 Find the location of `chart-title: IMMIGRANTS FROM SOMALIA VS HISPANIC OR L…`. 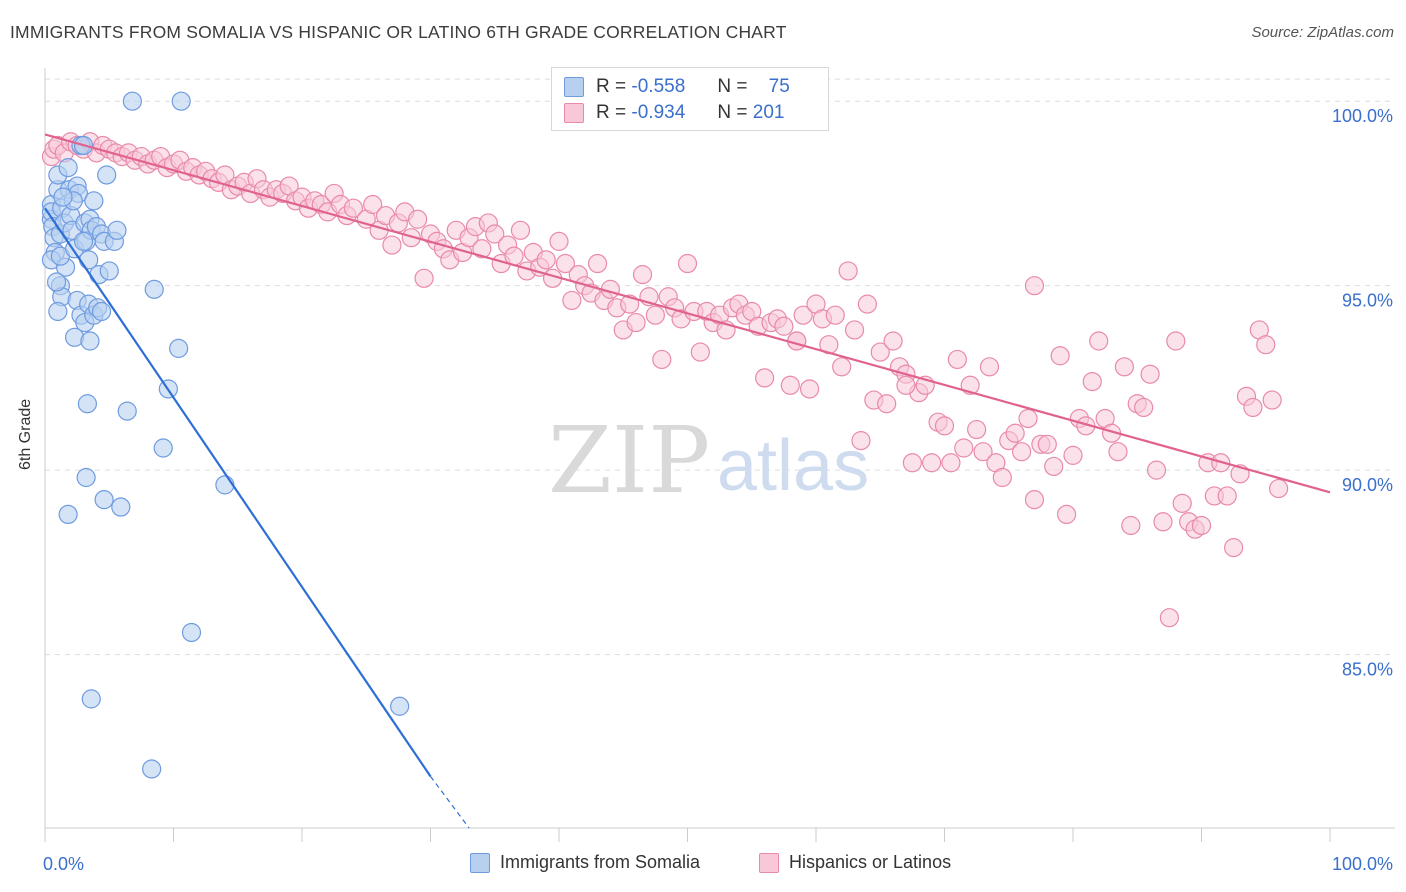

chart-title: IMMIGRANTS FROM SOMALIA VS HISPANIC OR L… is located at coordinates (398, 32).